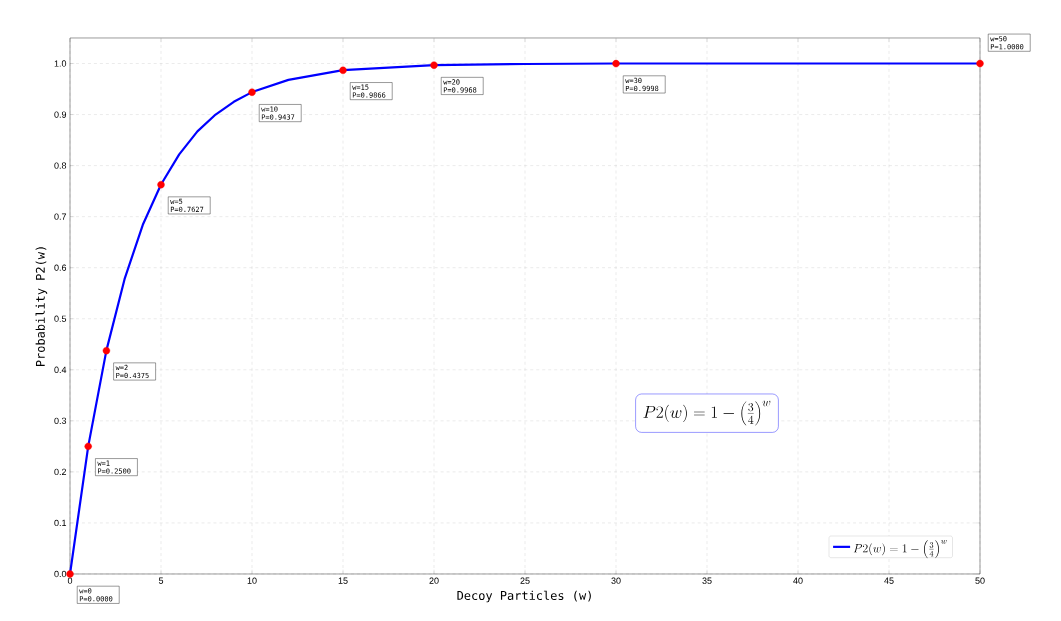 This screenshot has height=621, width=1061. I want to click on x-tick-label: 0, so click(70, 580).